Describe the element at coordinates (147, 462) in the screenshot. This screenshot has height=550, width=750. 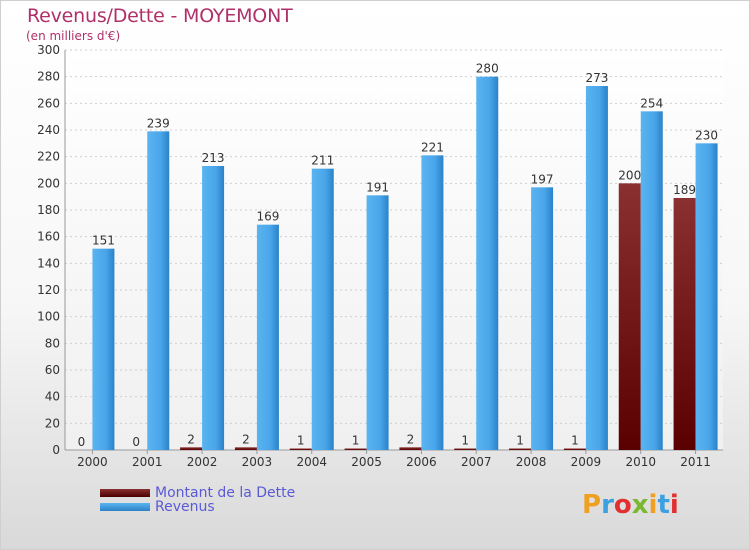
I see `x-tick-label: 2001` at that location.